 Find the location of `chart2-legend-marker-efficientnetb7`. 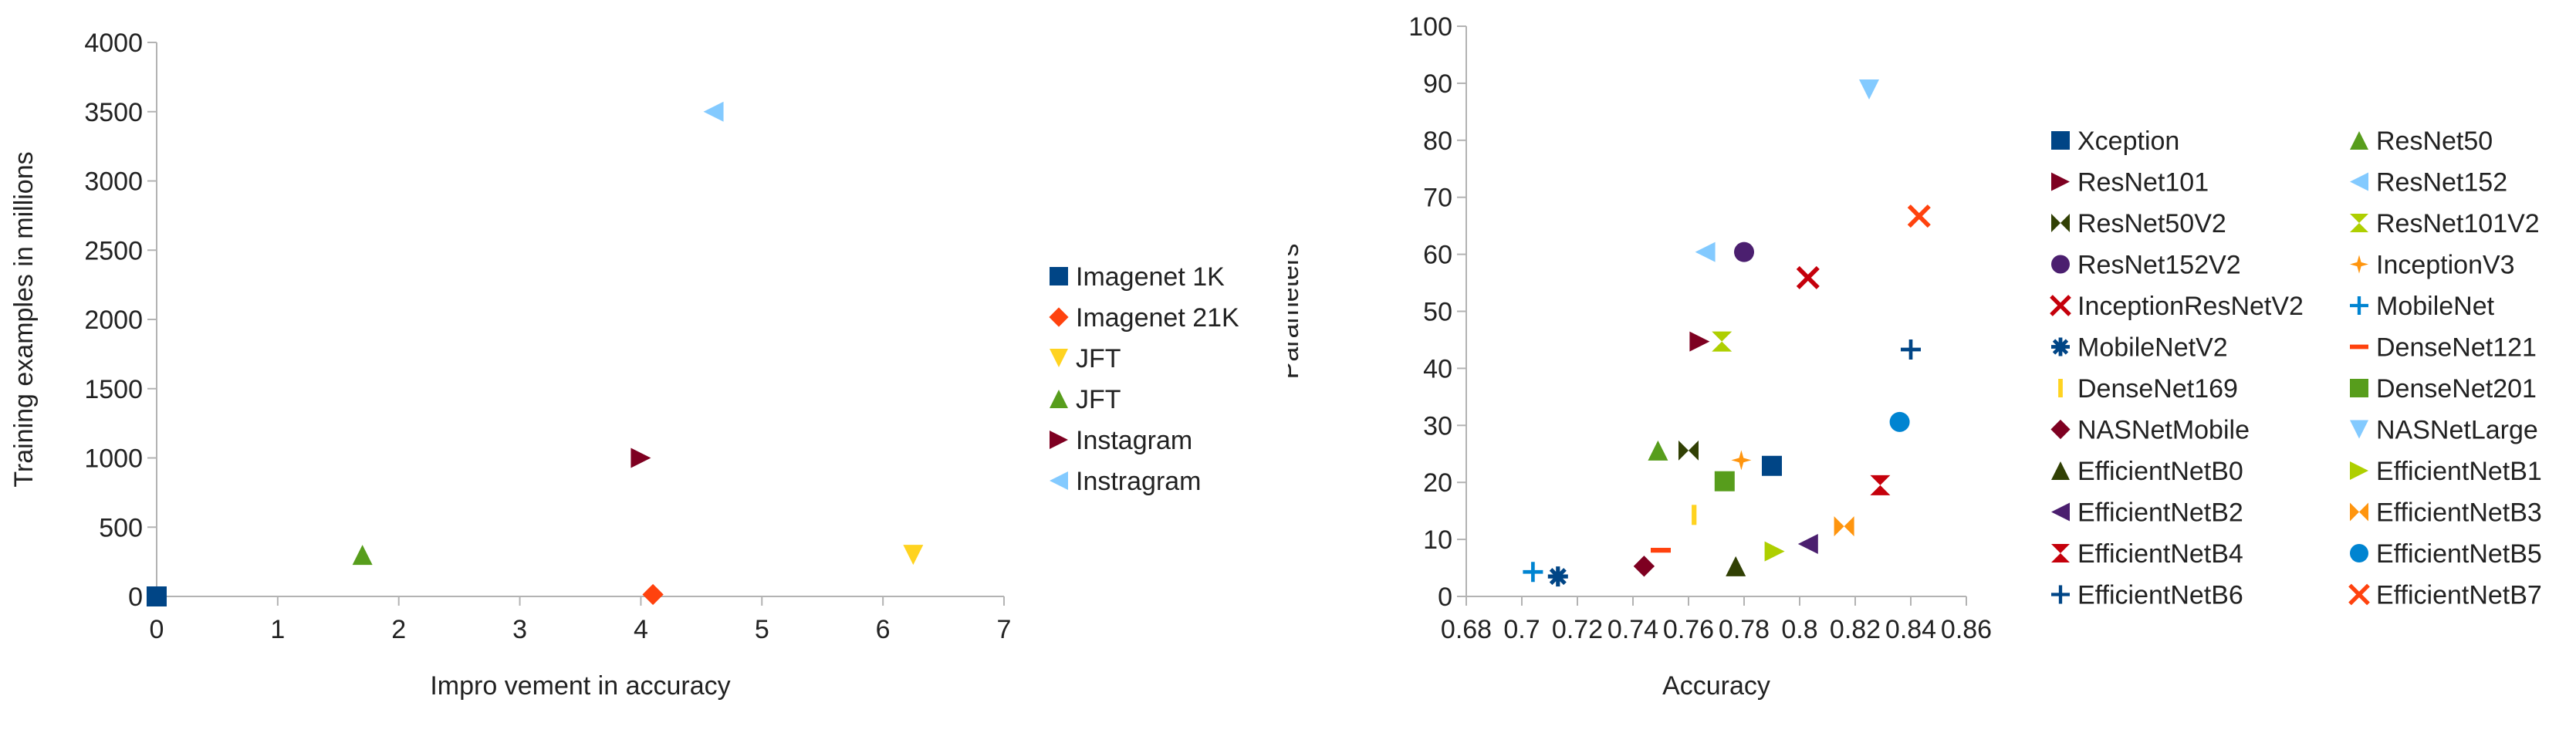

chart2-legend-marker-efficientnetb7 is located at coordinates (2359, 594).